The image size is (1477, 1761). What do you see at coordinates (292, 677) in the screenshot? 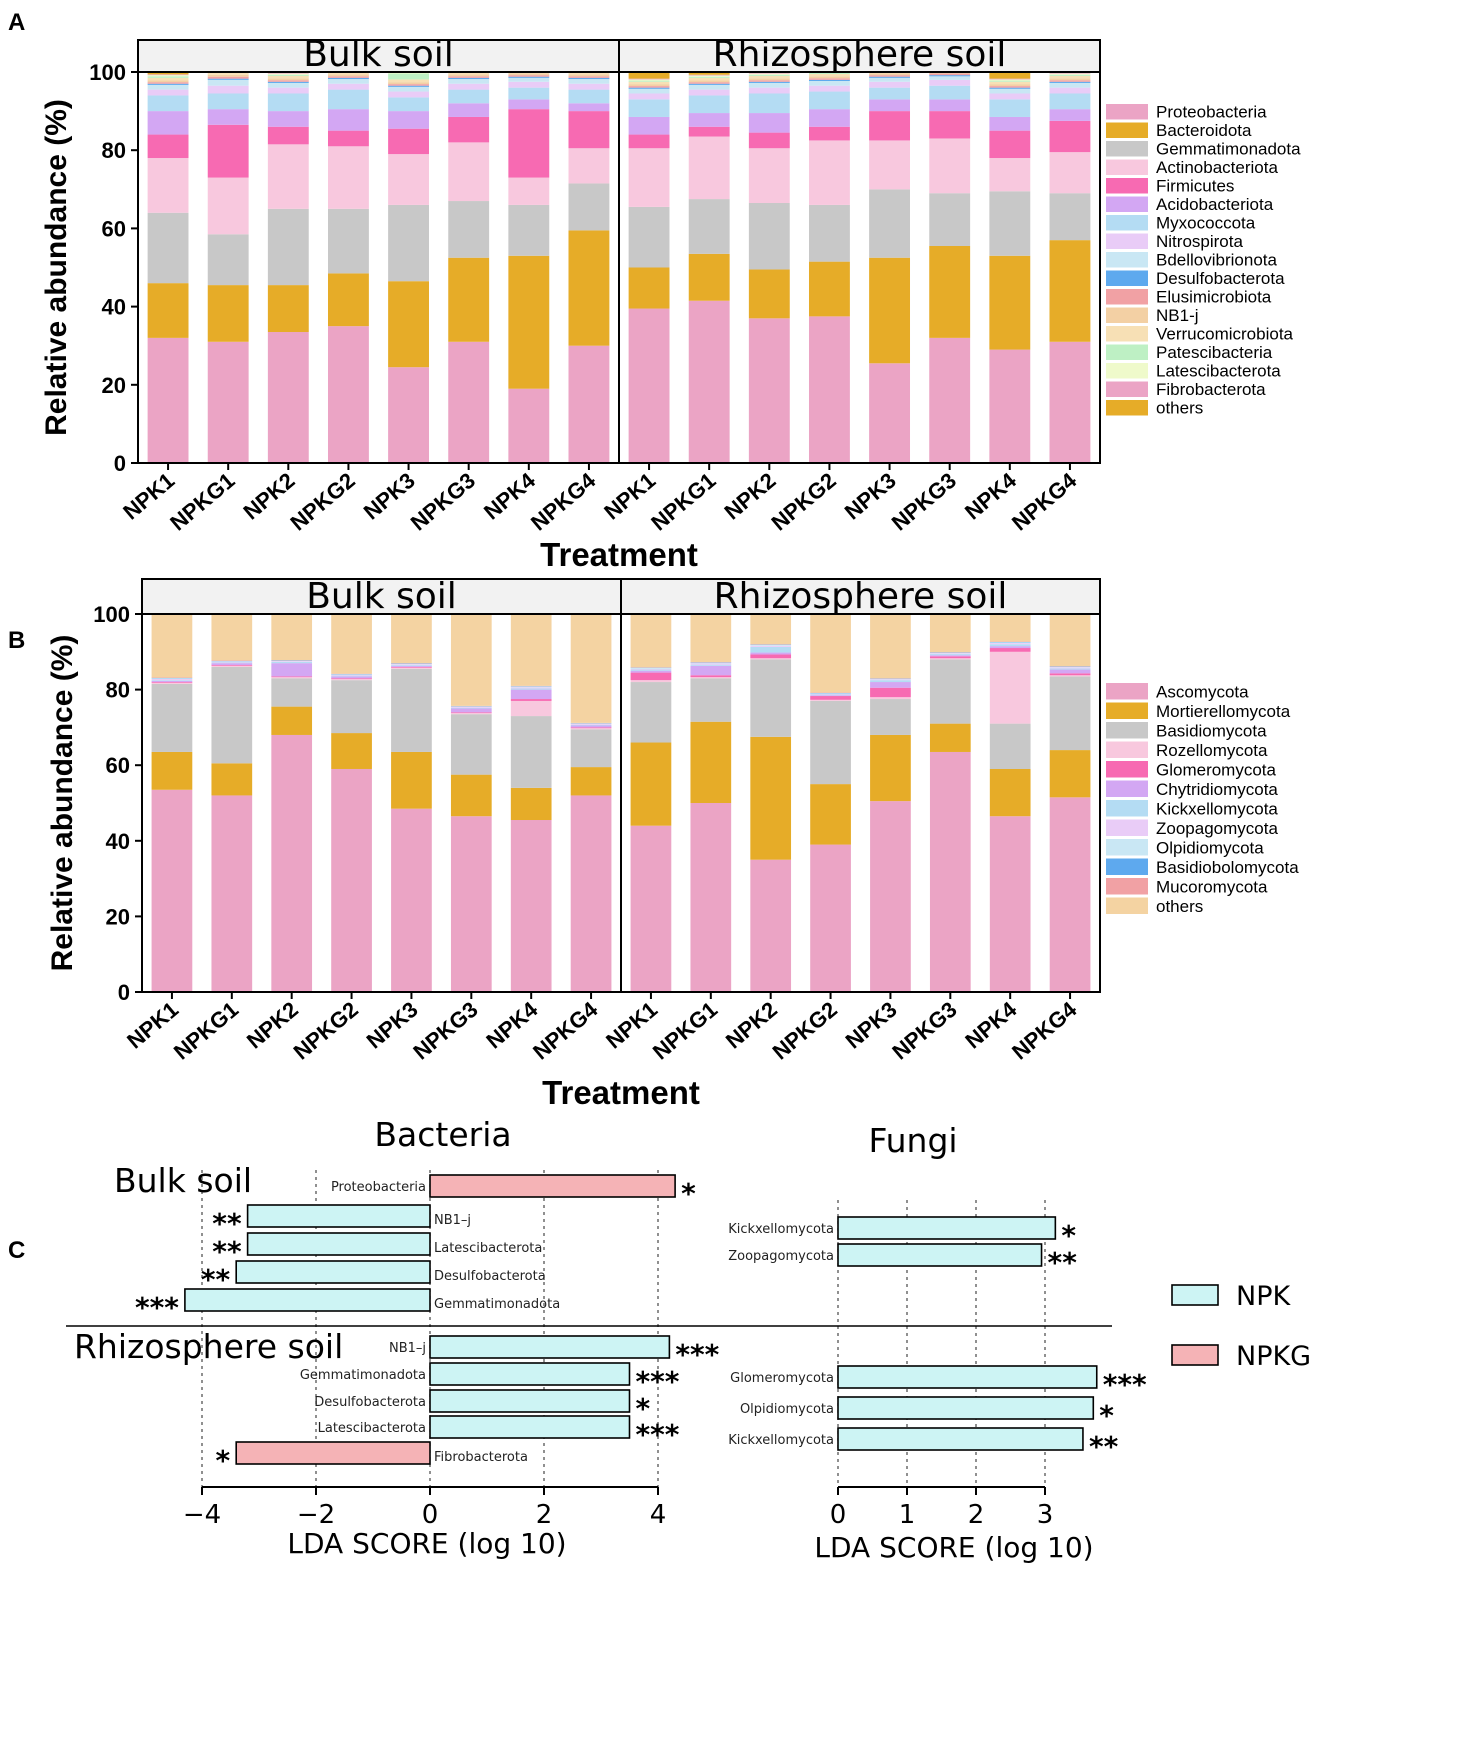
I see `fung-bar-bulk-soil-npk2-glomeromycota` at bounding box center [292, 677].